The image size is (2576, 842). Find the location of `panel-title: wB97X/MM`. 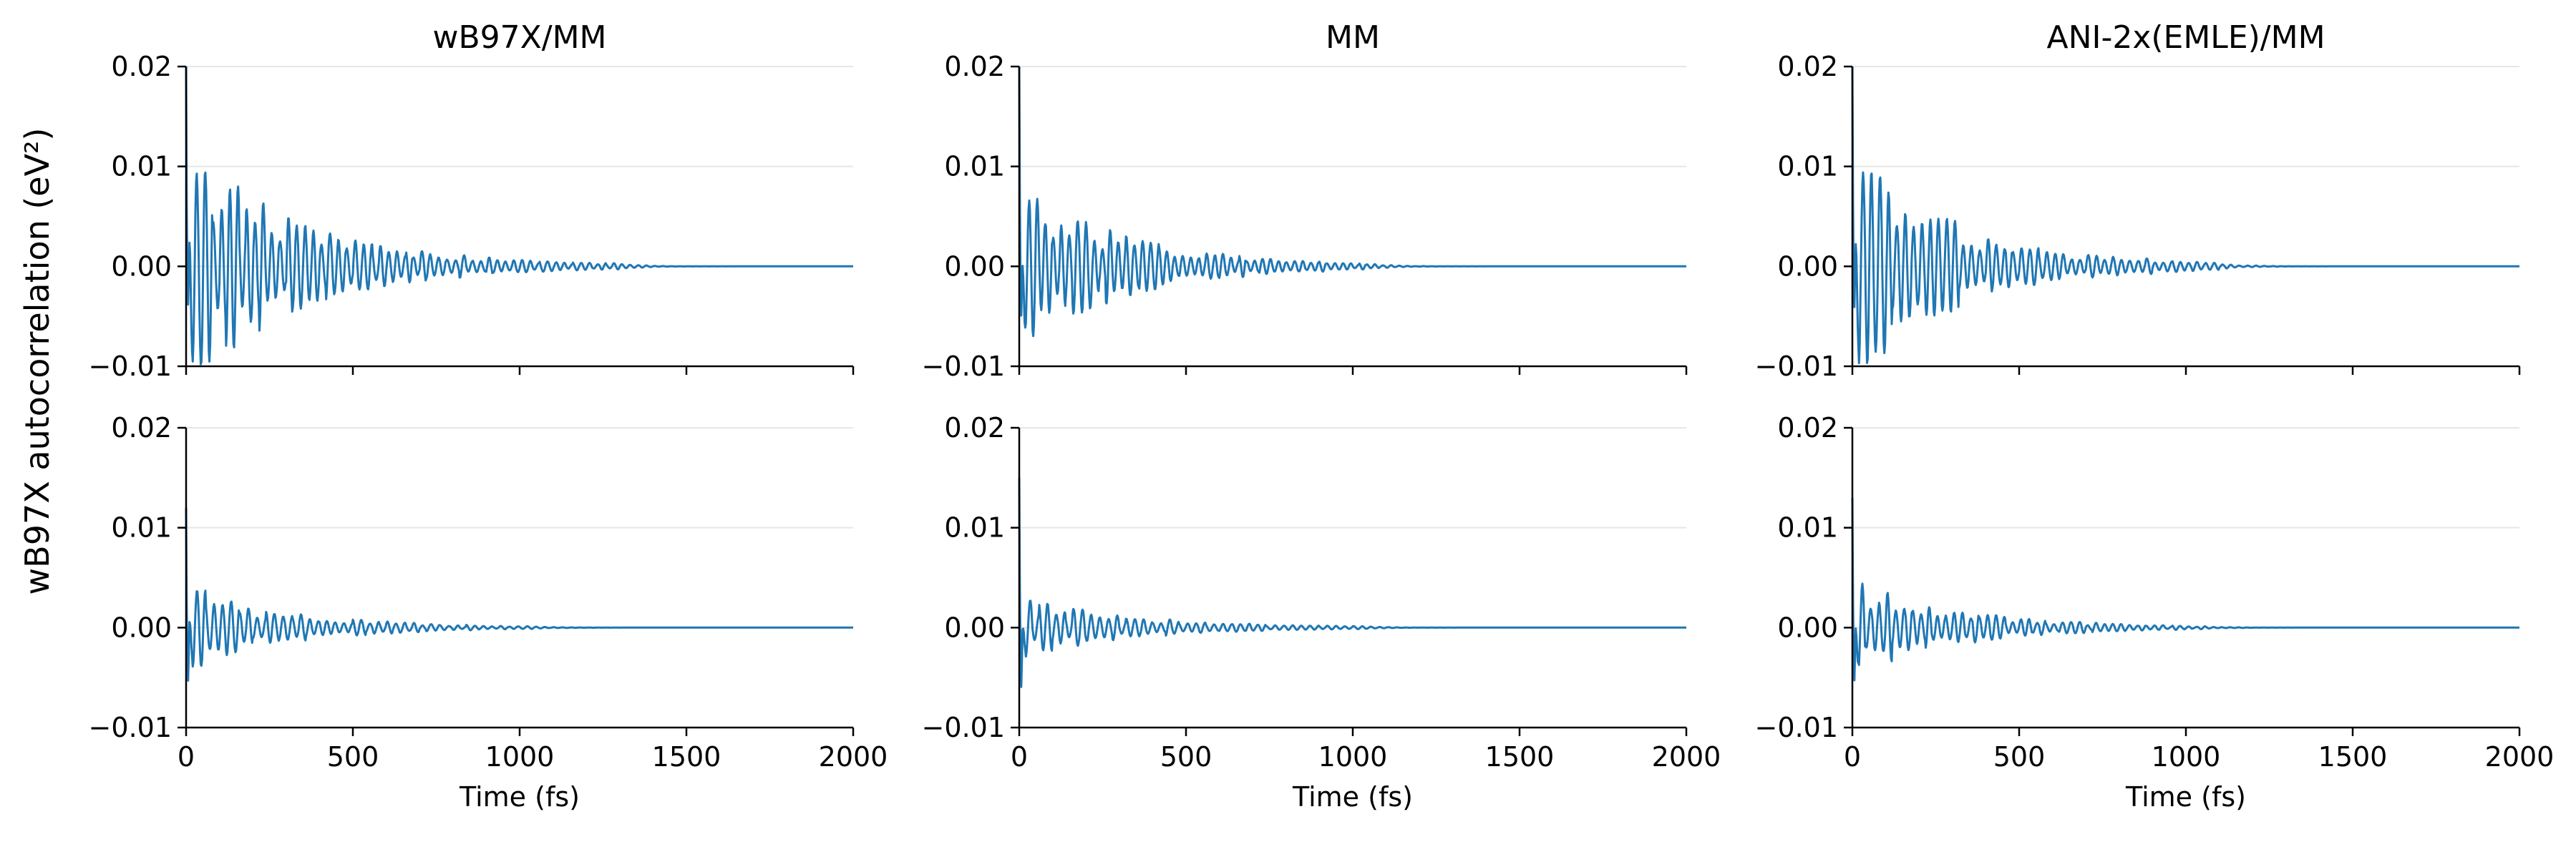

panel-title: wB97X/MM is located at coordinates (519, 38).